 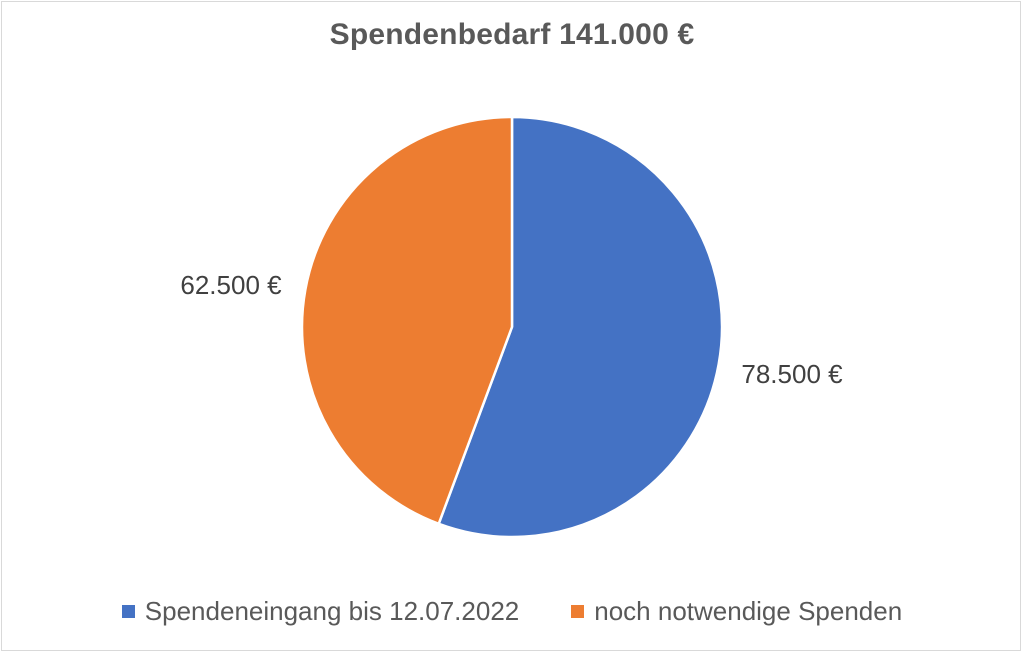 I want to click on legend-label: Spendeneingang bis 12.07.2022, so click(x=332, y=611).